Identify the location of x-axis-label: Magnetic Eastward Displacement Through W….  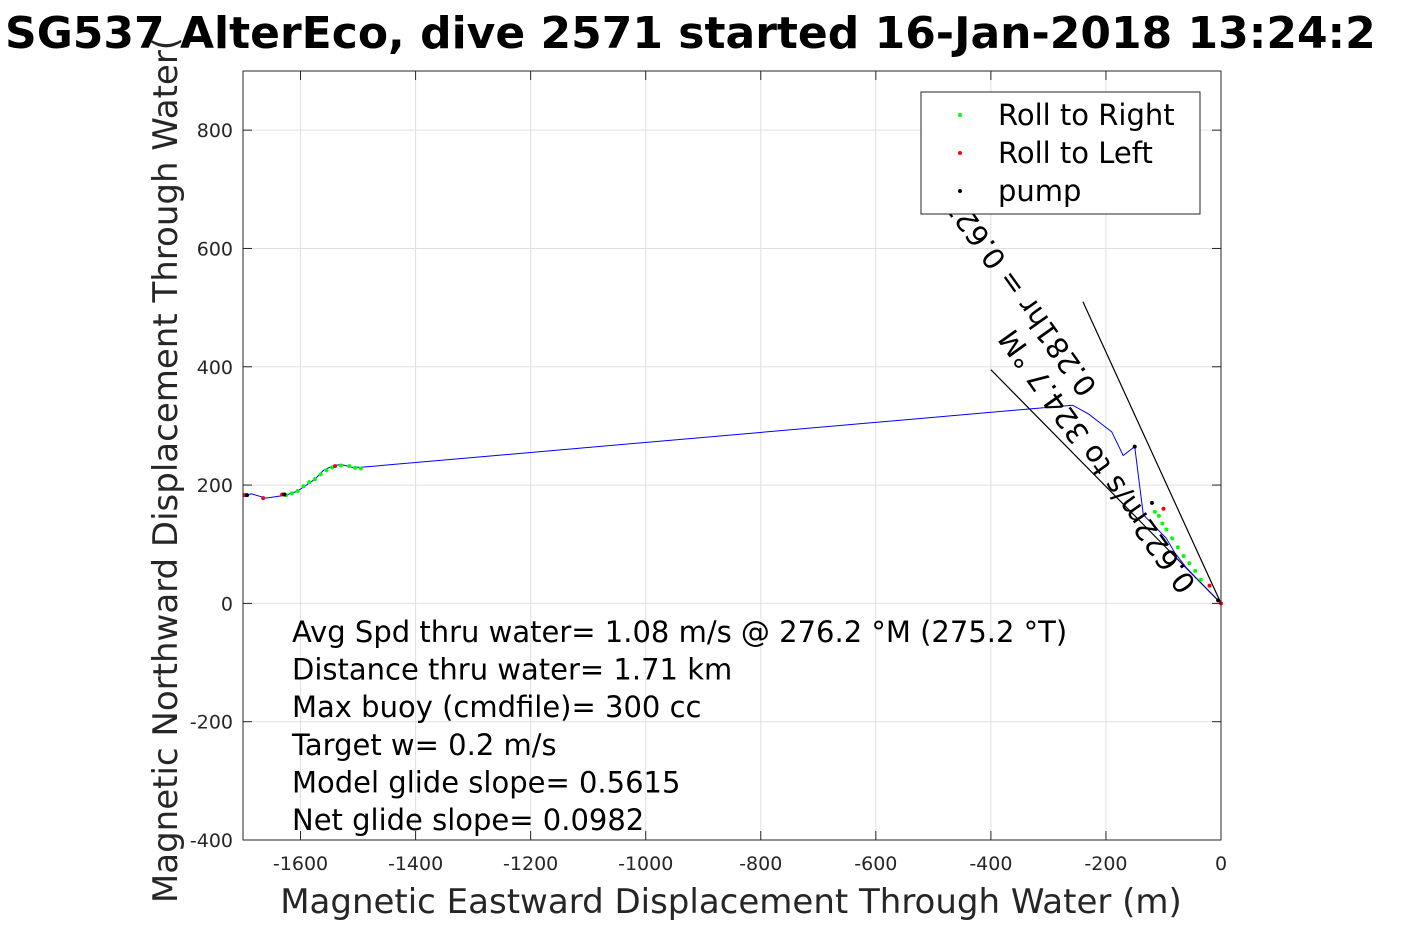
(731, 902).